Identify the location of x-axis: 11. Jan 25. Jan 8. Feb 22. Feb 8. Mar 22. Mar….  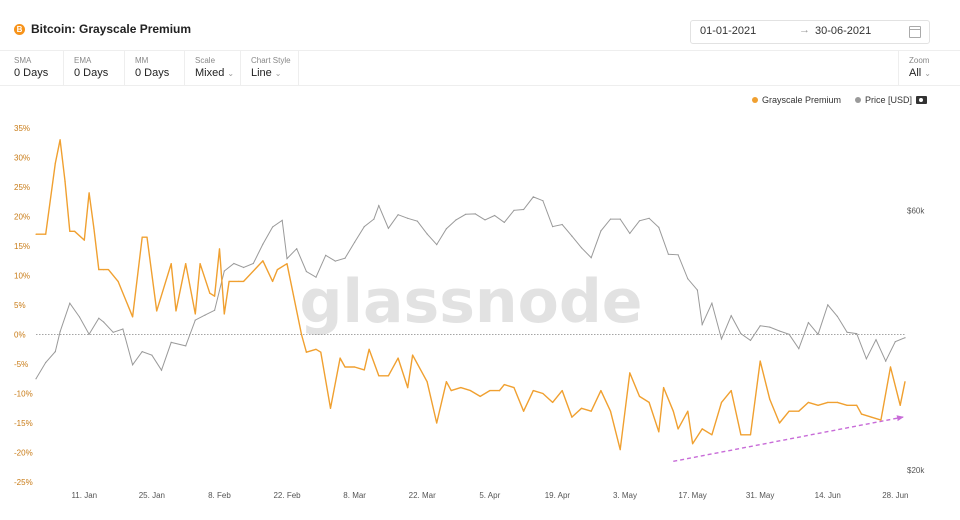
(489, 495).